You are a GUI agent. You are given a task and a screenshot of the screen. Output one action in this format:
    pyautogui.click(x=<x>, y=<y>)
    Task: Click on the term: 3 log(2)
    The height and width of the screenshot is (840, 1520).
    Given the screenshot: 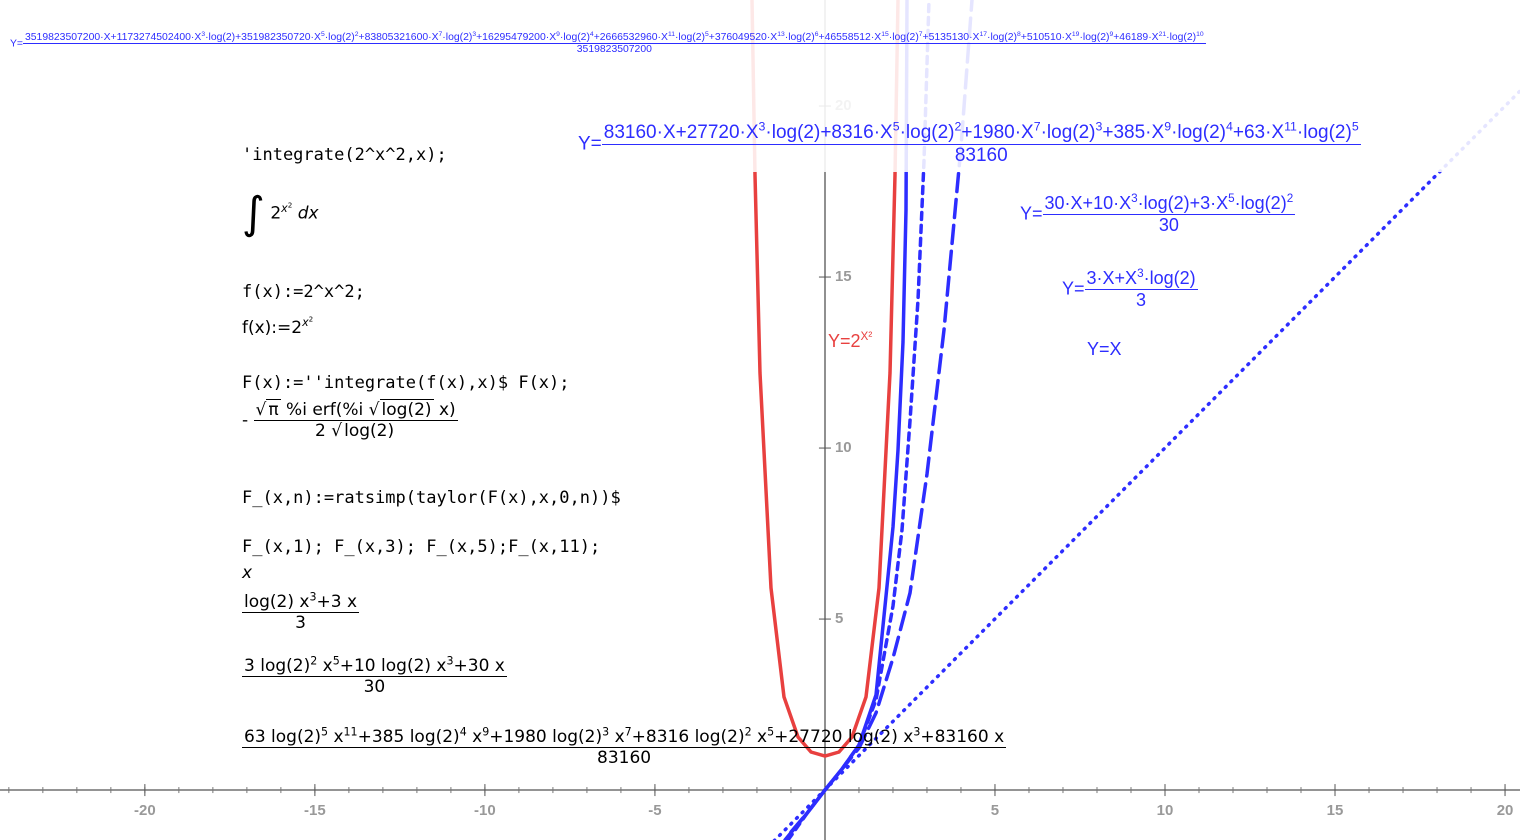 What is the action you would take?
    pyautogui.click(x=277, y=666)
    